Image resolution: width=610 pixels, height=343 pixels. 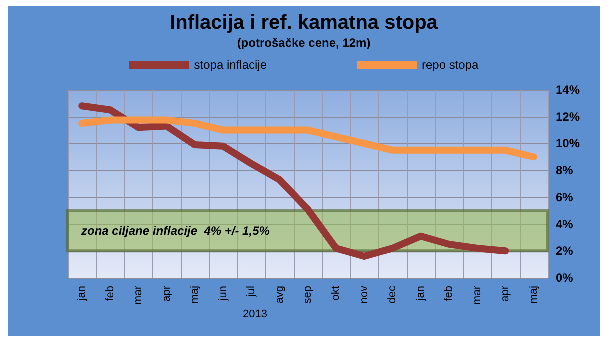 What do you see at coordinates (565, 224) in the screenshot?
I see `y-tick-label: 4%` at bounding box center [565, 224].